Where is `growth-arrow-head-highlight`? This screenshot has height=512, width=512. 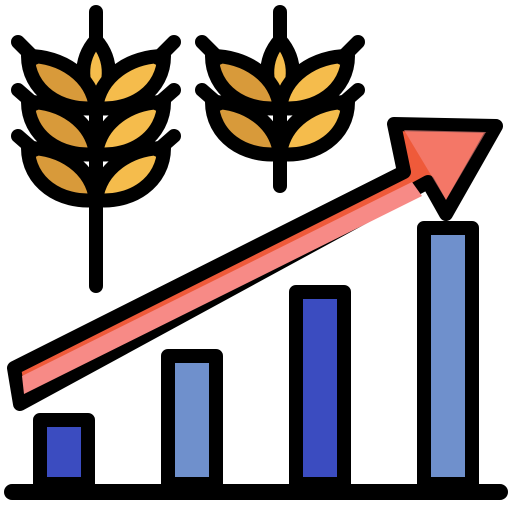 growth-arrow-head-highlight is located at coordinates (445, 165).